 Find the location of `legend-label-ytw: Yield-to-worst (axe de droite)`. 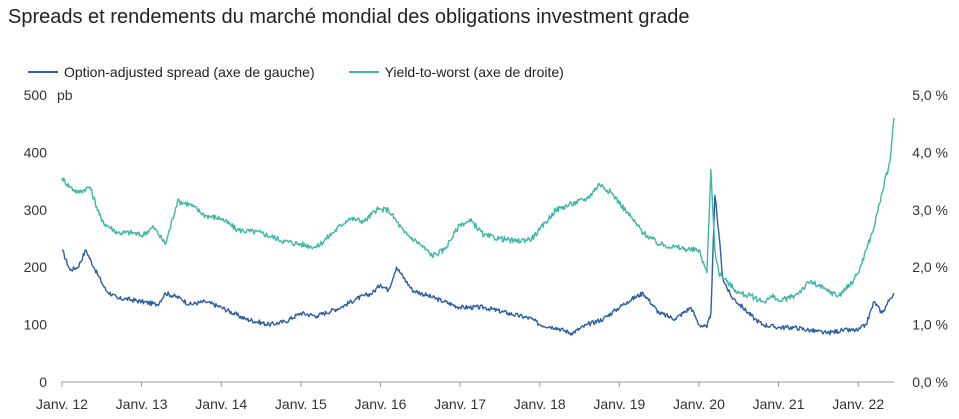

legend-label-ytw: Yield-to-worst (axe de droite) is located at coordinates (474, 72).